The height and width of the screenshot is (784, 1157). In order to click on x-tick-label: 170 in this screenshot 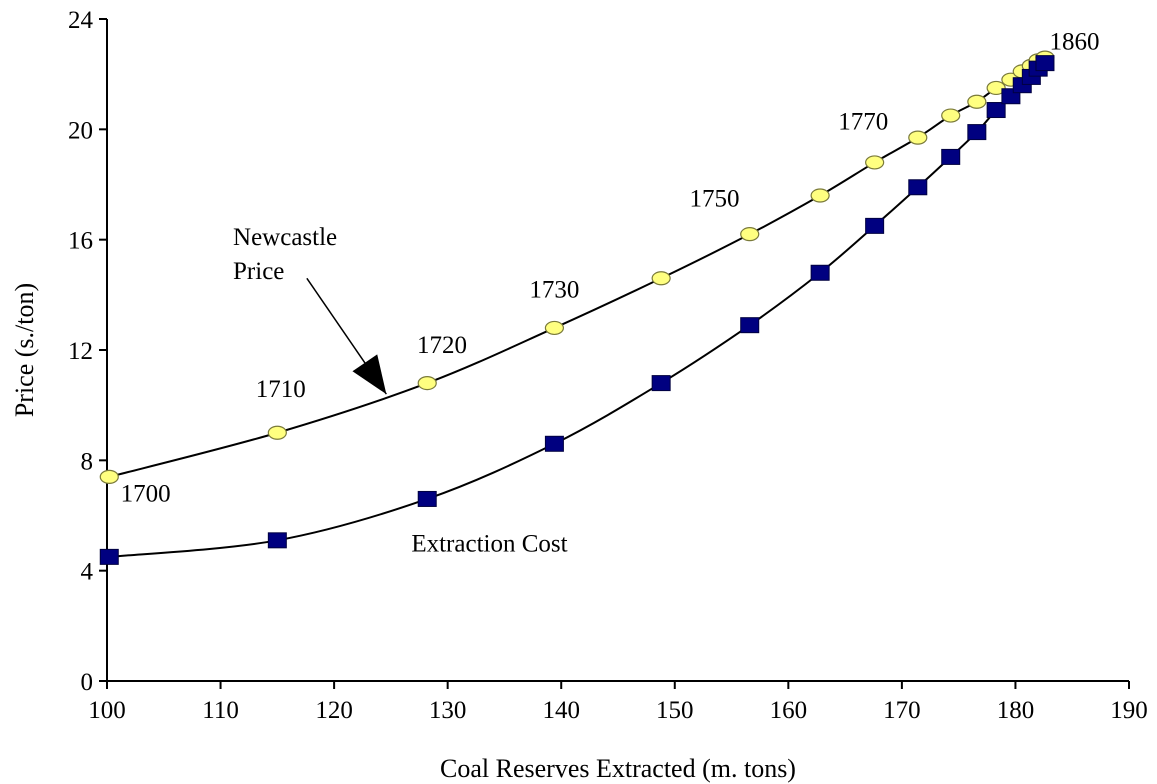, I will do `click(902, 710)`.